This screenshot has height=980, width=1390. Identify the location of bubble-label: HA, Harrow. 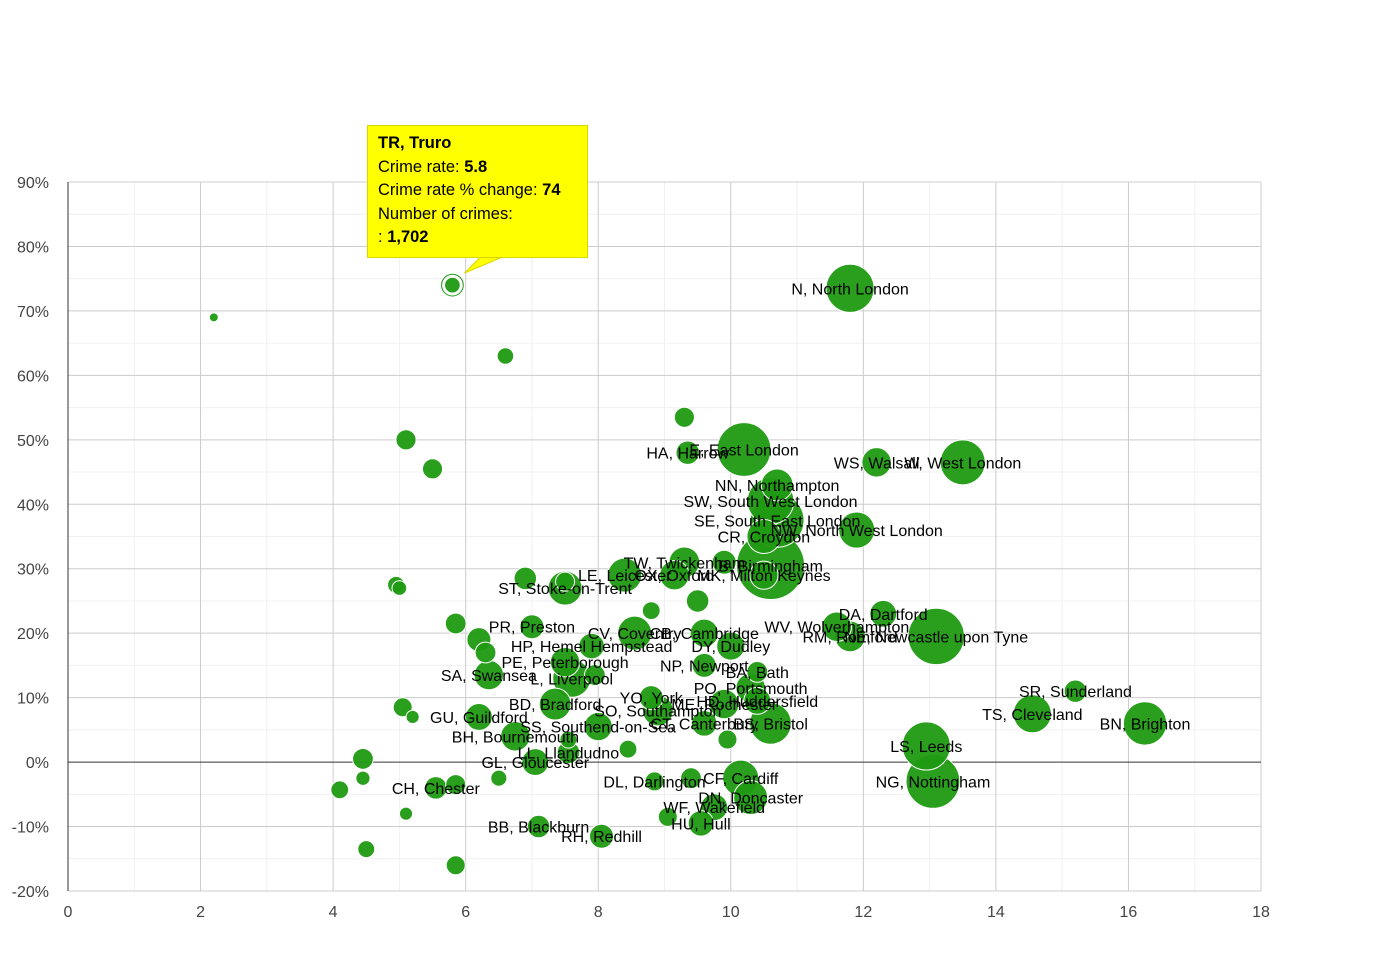
(687, 454).